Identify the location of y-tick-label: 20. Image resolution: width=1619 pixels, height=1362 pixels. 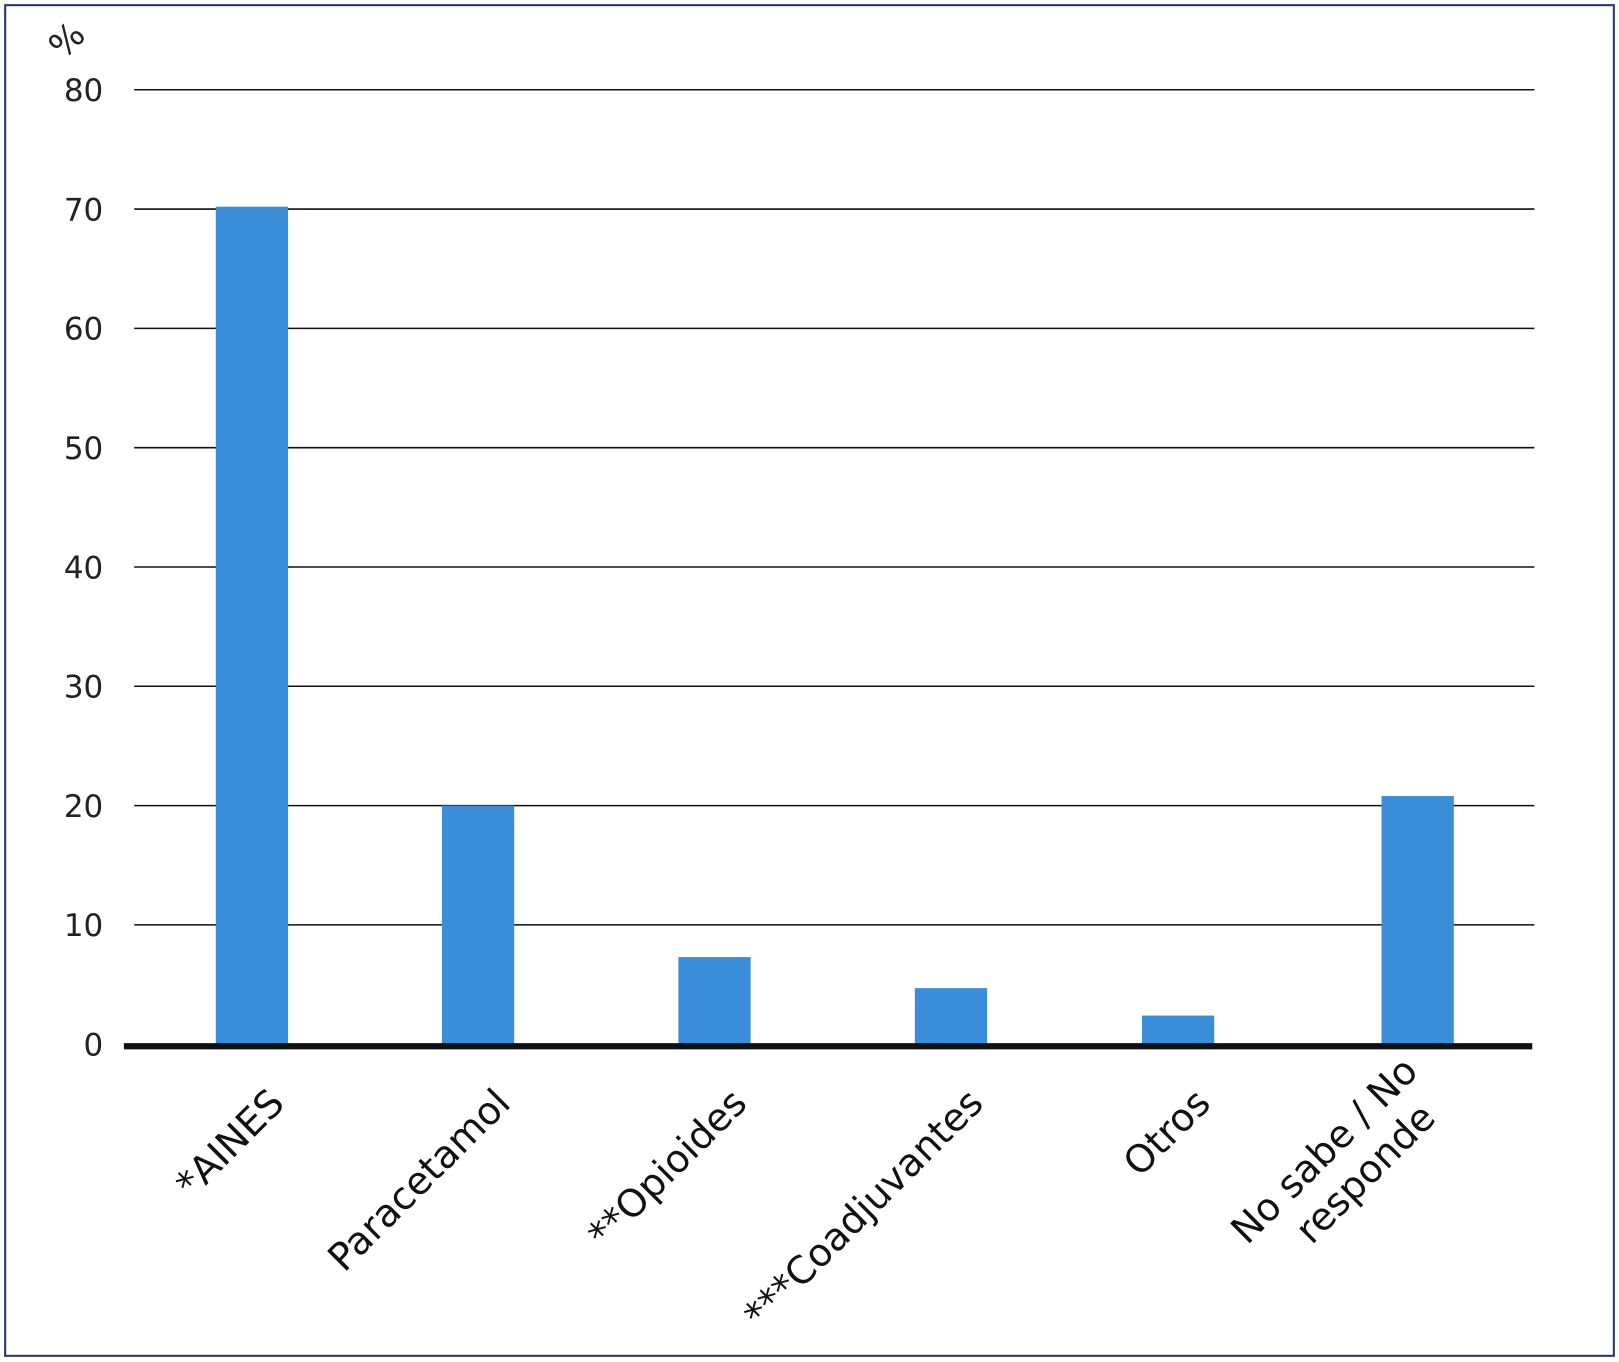
(83, 807).